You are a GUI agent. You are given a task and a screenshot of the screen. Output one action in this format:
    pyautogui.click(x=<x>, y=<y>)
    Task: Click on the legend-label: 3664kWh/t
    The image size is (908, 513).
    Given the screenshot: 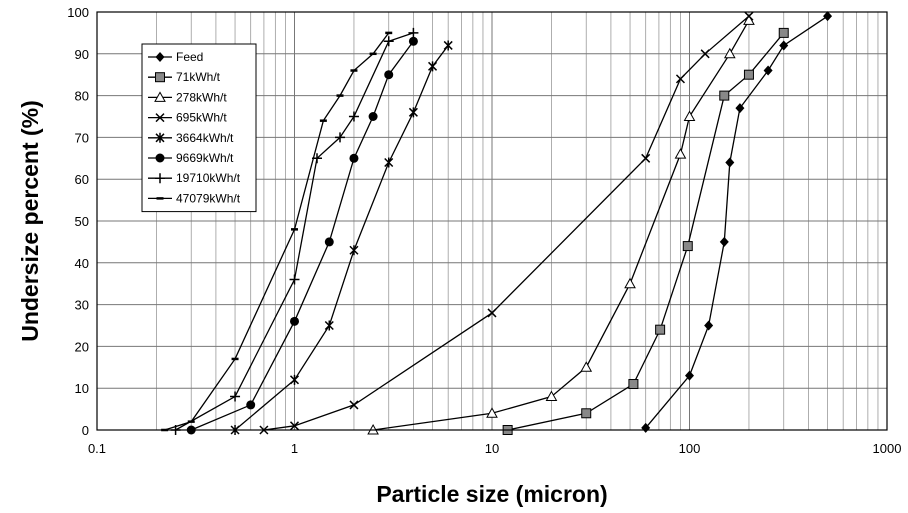 What is the action you would take?
    pyautogui.click(x=205, y=138)
    